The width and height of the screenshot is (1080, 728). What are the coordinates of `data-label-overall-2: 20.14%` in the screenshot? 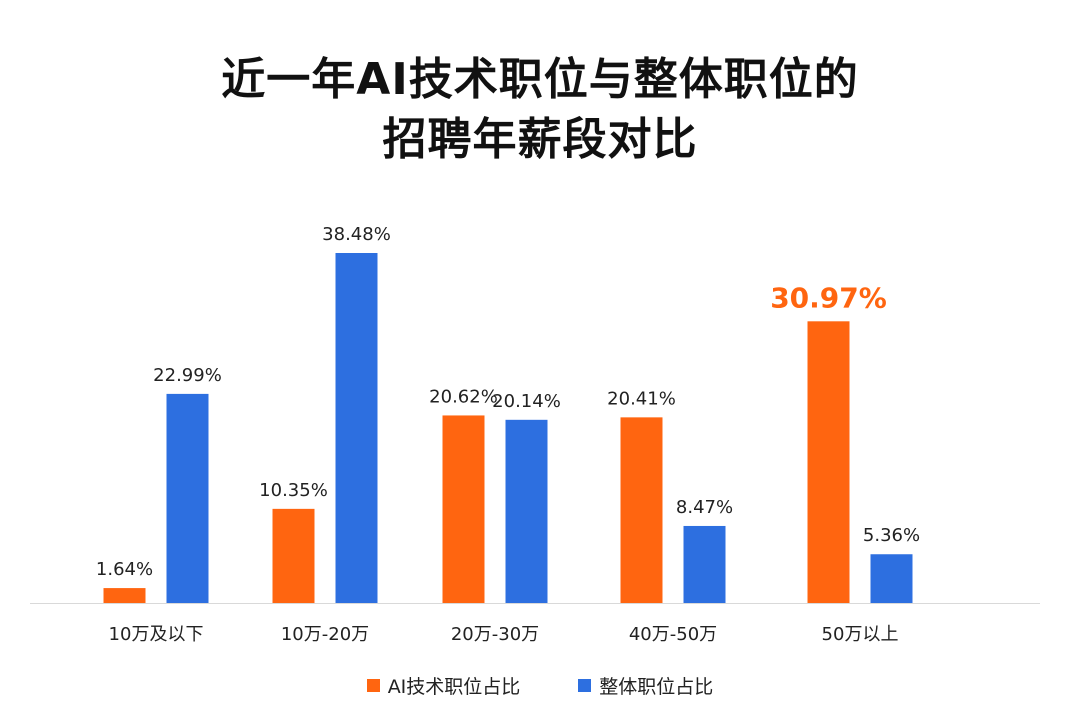 It's located at (526, 401).